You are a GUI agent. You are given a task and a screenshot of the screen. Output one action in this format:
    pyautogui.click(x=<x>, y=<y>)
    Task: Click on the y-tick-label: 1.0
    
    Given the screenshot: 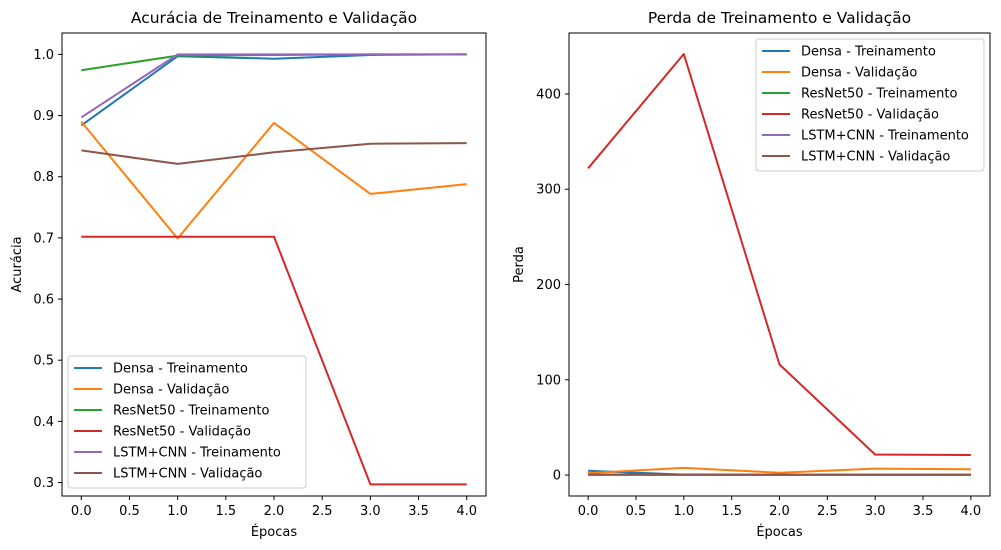 What is the action you would take?
    pyautogui.click(x=43, y=55)
    